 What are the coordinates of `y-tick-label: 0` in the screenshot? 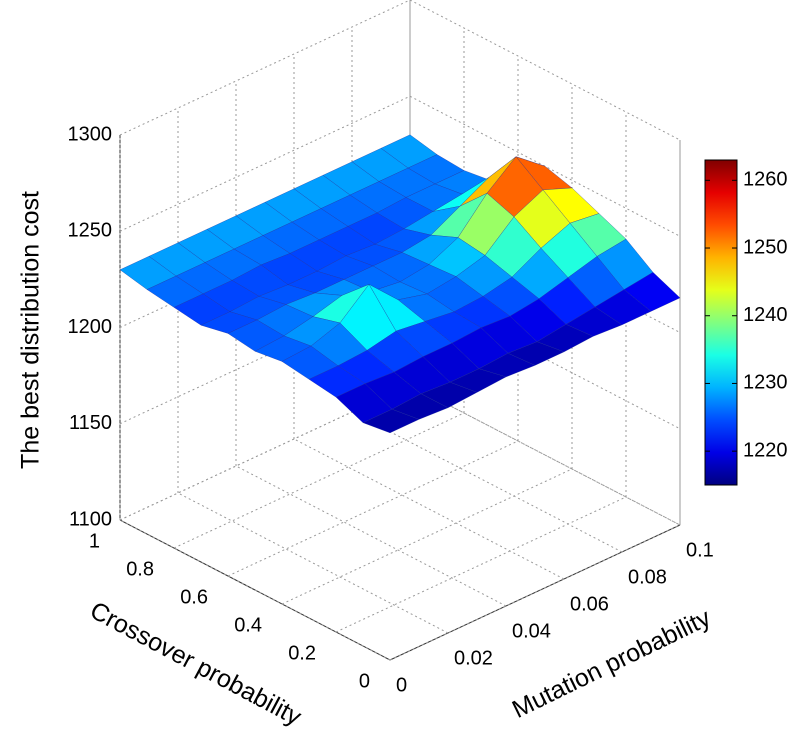 It's located at (364, 681).